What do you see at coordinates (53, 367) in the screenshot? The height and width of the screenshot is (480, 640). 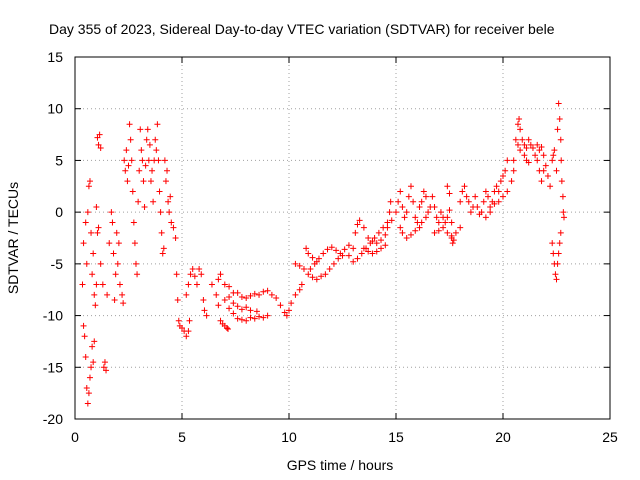 I see `y-tick-label: -15` at bounding box center [53, 367].